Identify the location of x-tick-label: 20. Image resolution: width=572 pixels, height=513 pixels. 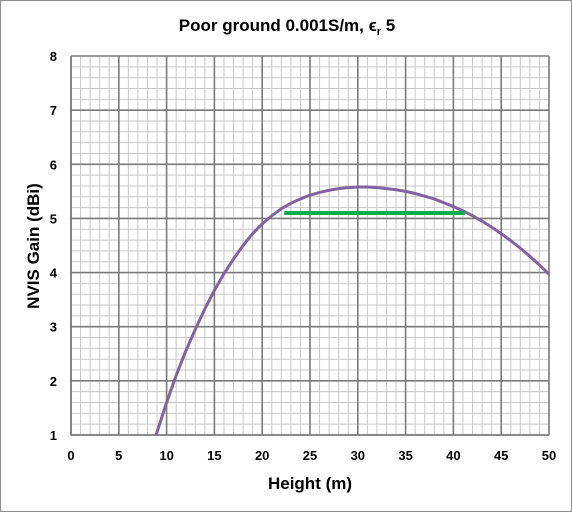
(262, 455).